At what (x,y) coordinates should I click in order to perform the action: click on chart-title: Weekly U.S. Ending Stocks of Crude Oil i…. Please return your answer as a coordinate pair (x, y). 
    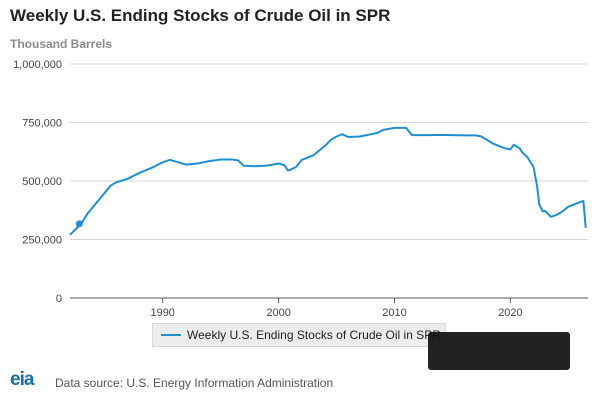
    Looking at the image, I should click on (200, 15).